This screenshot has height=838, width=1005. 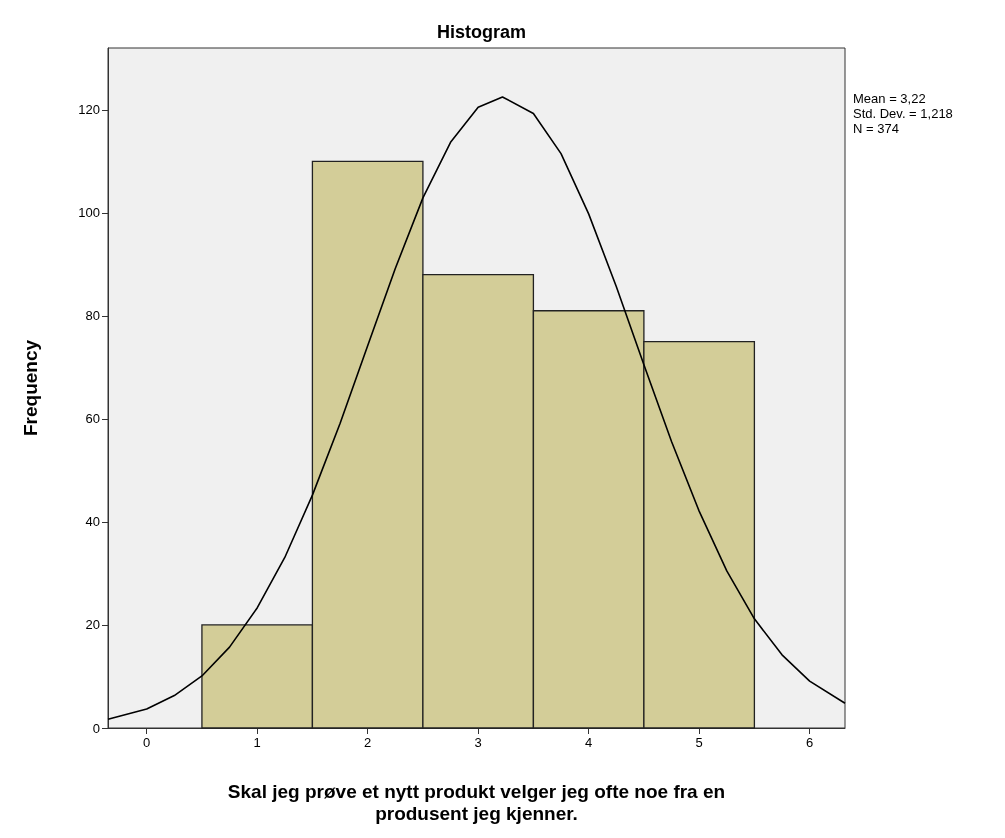 I want to click on y-axis-title: Frequency, so click(x=30, y=388).